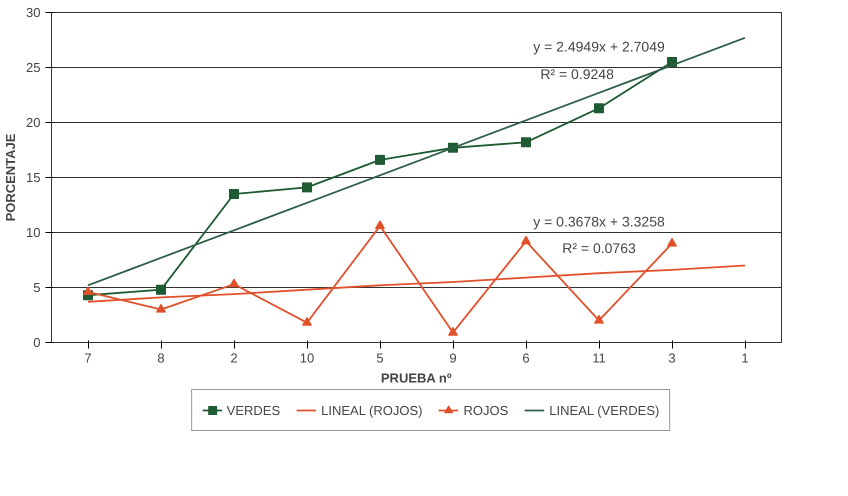 Image resolution: width=848 pixels, height=496 pixels. I want to click on x-tick-label: 8, so click(161, 358).